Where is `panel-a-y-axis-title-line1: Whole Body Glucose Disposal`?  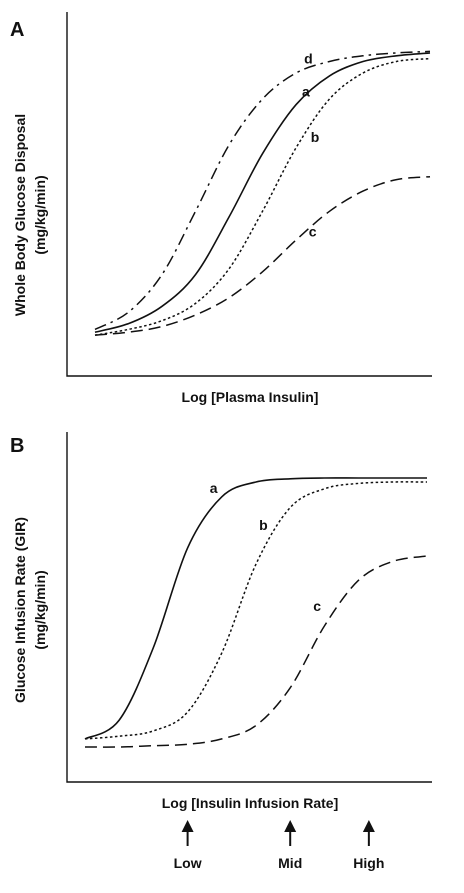 panel-a-y-axis-title-line1: Whole Body Glucose Disposal is located at coordinates (20, 215).